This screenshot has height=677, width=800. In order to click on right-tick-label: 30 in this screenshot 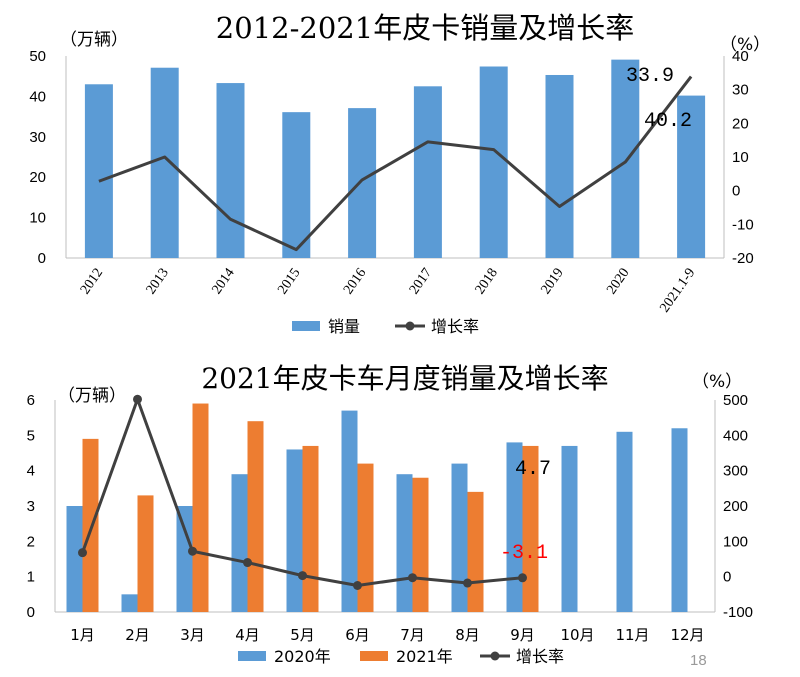, I will do `click(740, 90)`.